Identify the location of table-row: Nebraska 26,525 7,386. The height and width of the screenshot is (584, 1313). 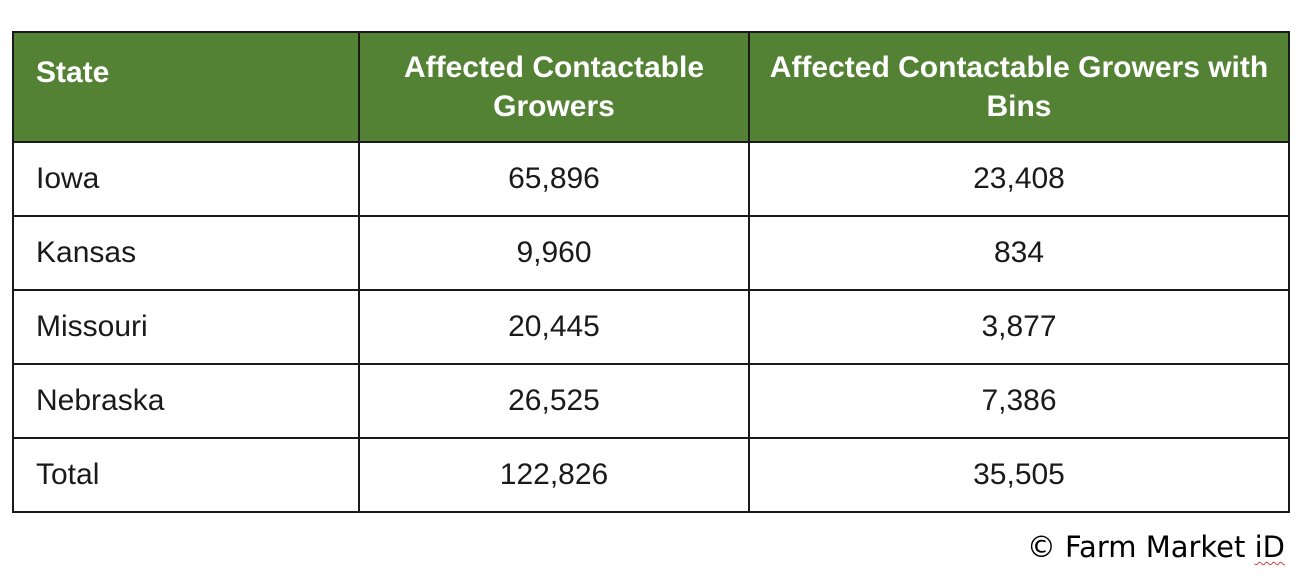
(651, 401).